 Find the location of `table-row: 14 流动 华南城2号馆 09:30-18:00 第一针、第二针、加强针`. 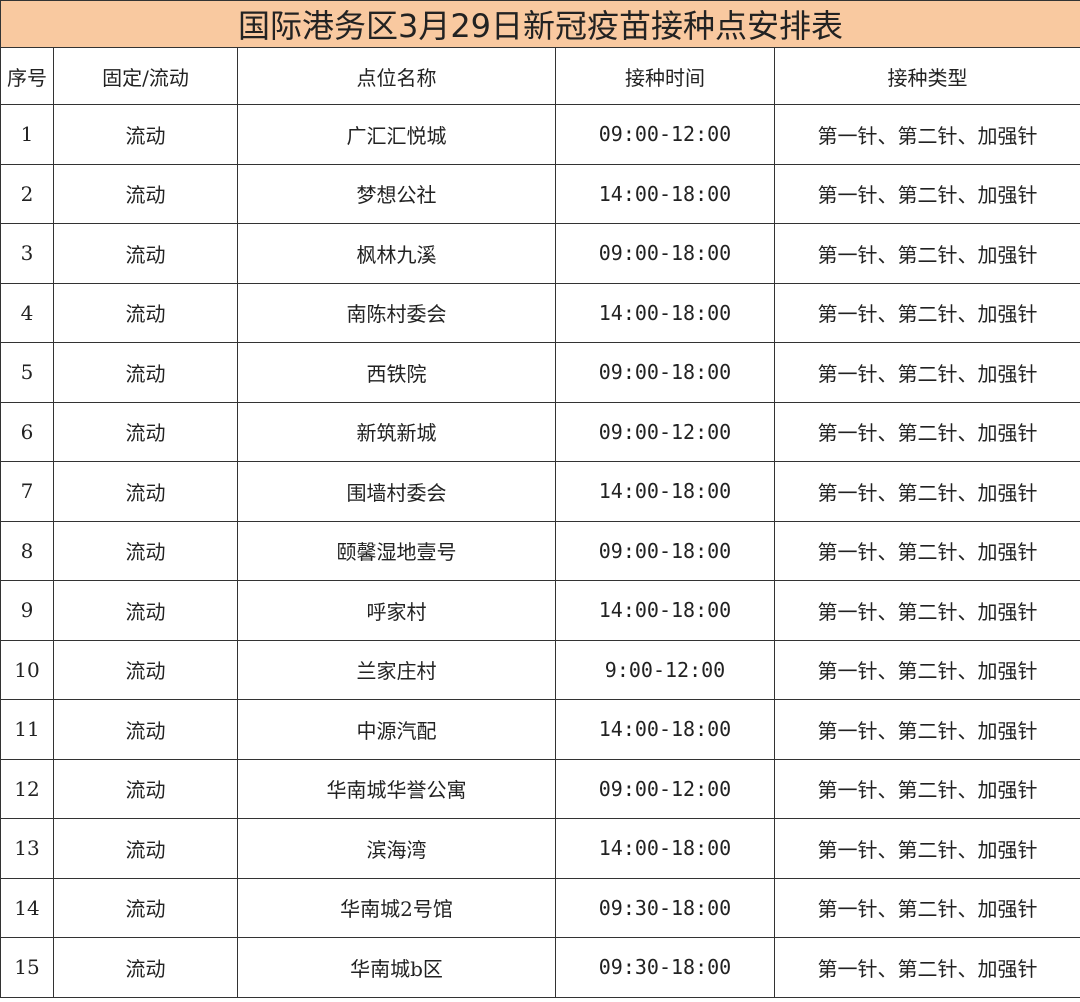

table-row: 14 流动 华南城2号馆 09:30-18:00 第一针、第二针、加强针 is located at coordinates (540, 907).